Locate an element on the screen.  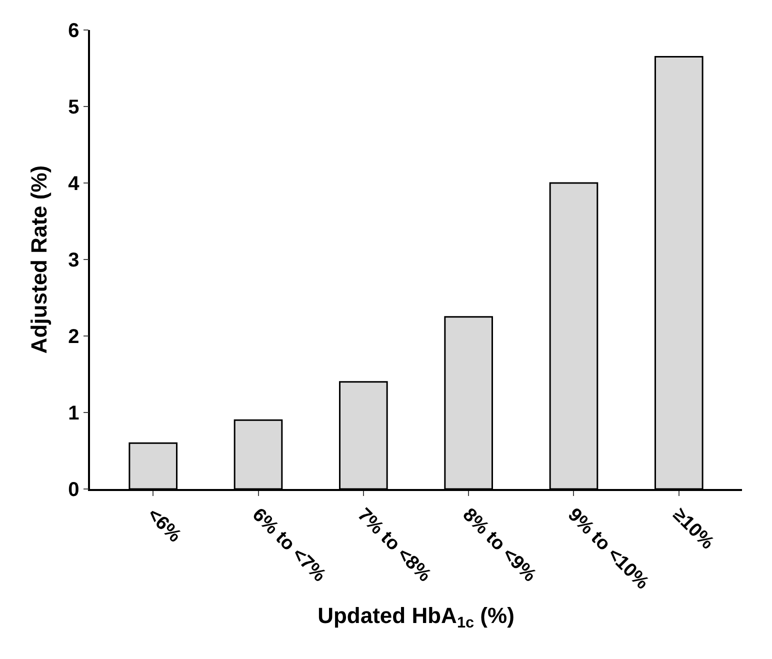
x-tick-label: <6% is located at coordinates (164, 525).